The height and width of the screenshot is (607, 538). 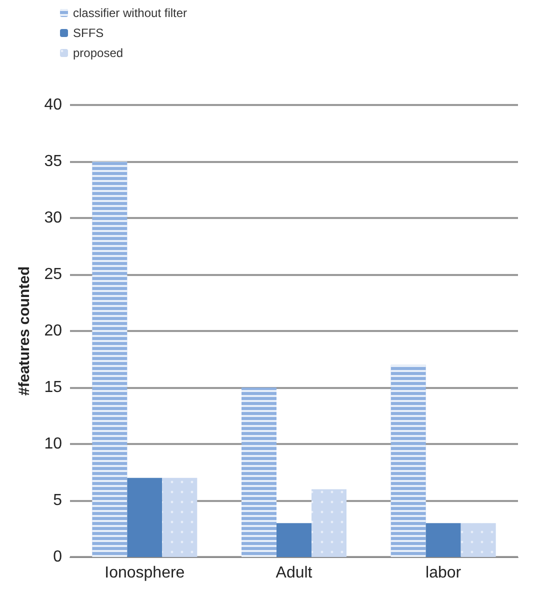 What do you see at coordinates (53, 161) in the screenshot?
I see `y-tick-label: 35` at bounding box center [53, 161].